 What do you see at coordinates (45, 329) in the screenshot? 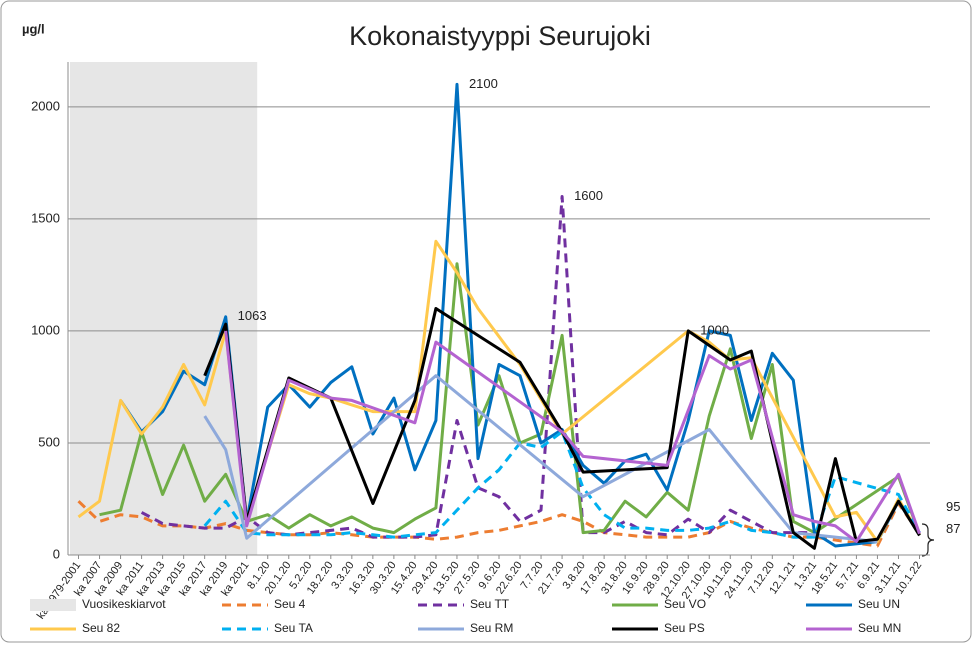
I see `y-tick-label: 1000` at bounding box center [45, 329].